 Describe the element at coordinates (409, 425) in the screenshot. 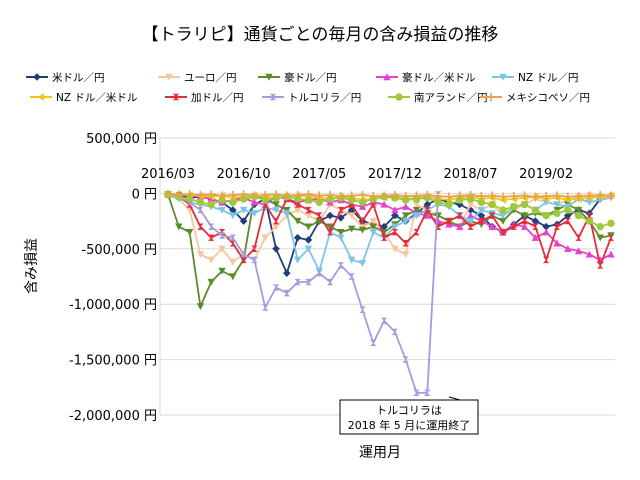

I see `annotation-line-2: 2018 年 5 月に運用終了` at that location.